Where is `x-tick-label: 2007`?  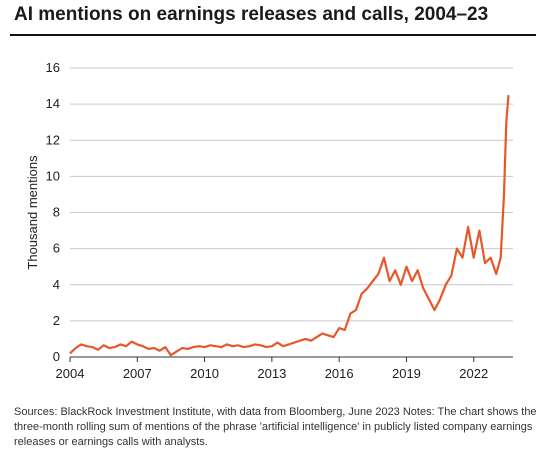 x-tick-label: 2007 is located at coordinates (137, 373).